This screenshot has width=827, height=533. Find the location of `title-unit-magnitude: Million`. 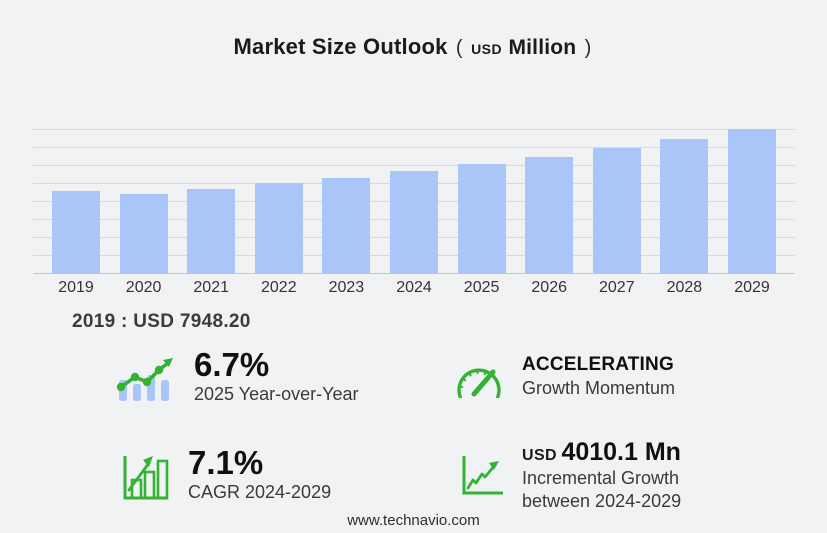

title-unit-magnitude: Million is located at coordinates (542, 47).